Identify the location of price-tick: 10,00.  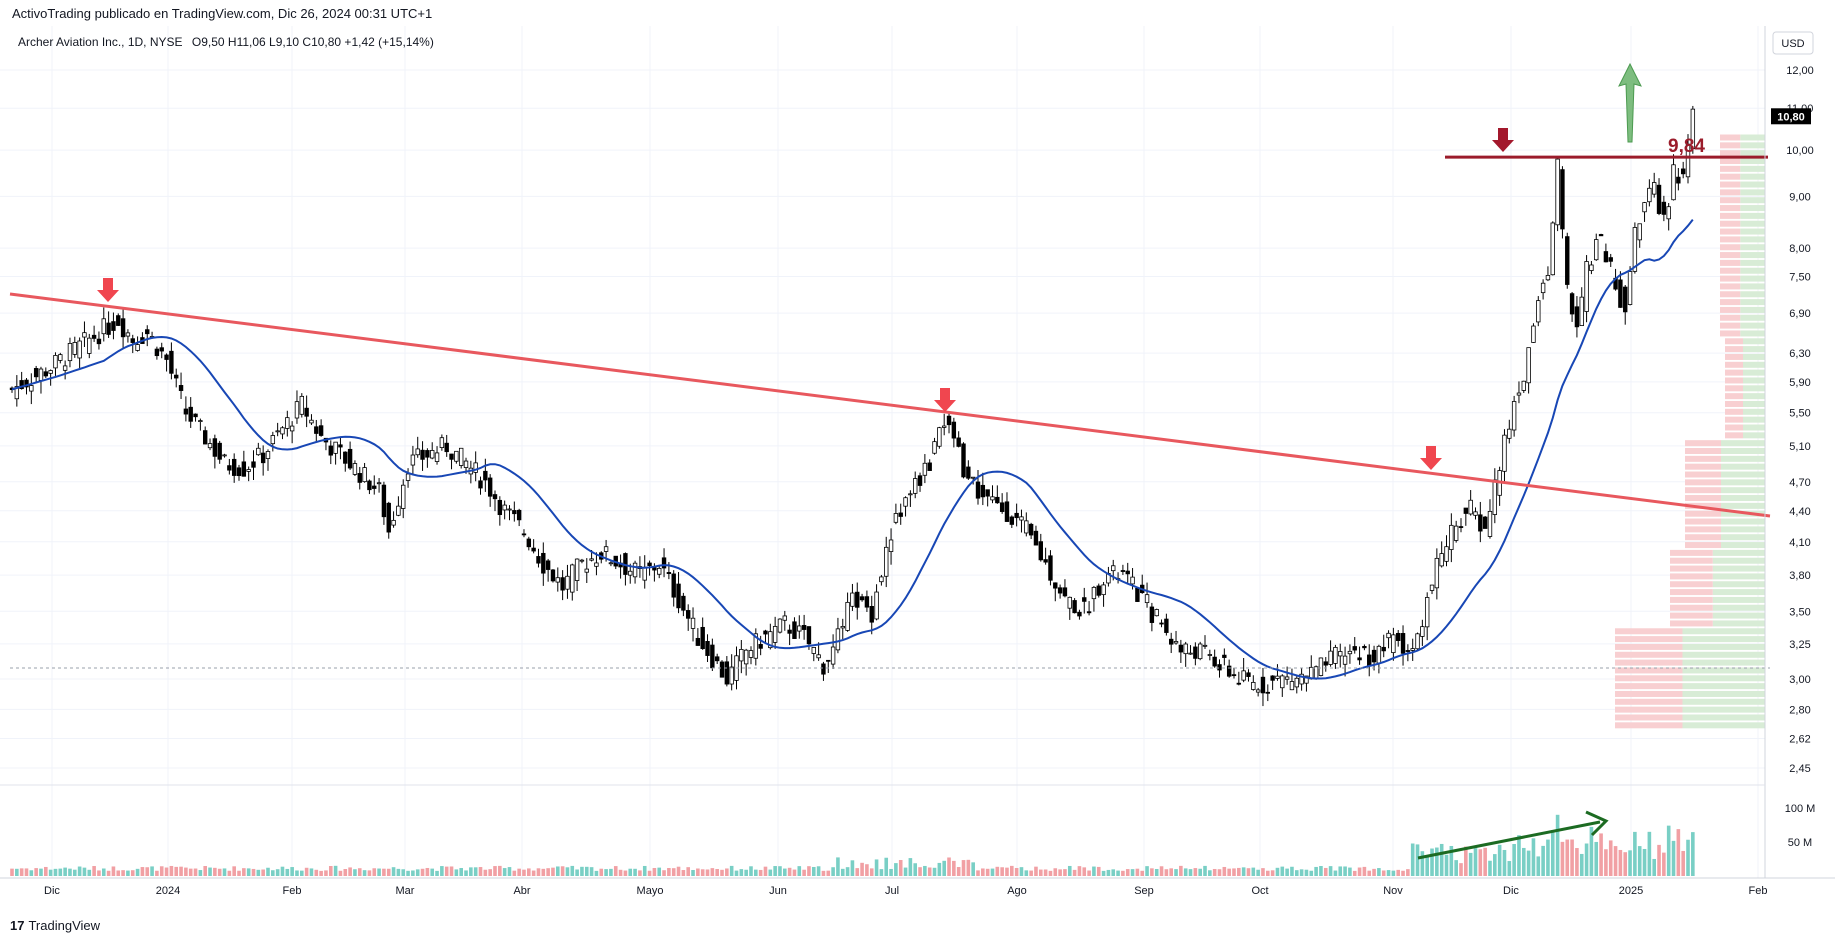
(1800, 151).